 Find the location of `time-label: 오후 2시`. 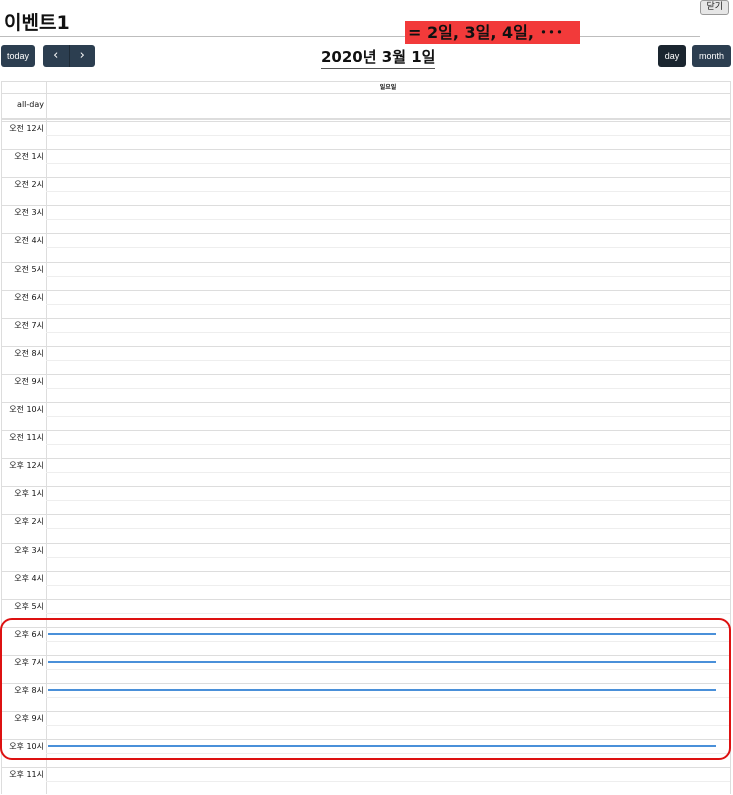

time-label: 오후 2시 is located at coordinates (29, 522).